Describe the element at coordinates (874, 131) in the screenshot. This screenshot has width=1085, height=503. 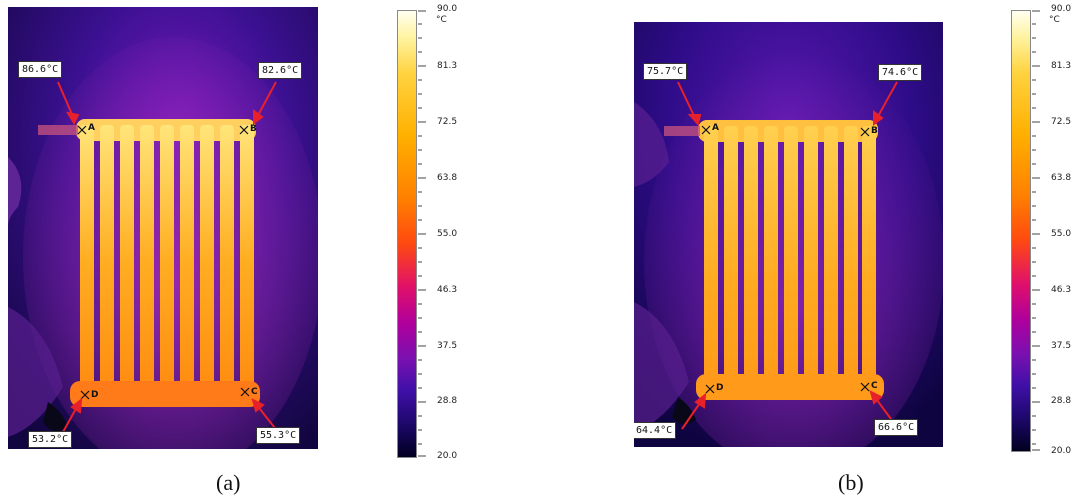
I see `marker-label-b-B: B` at that location.